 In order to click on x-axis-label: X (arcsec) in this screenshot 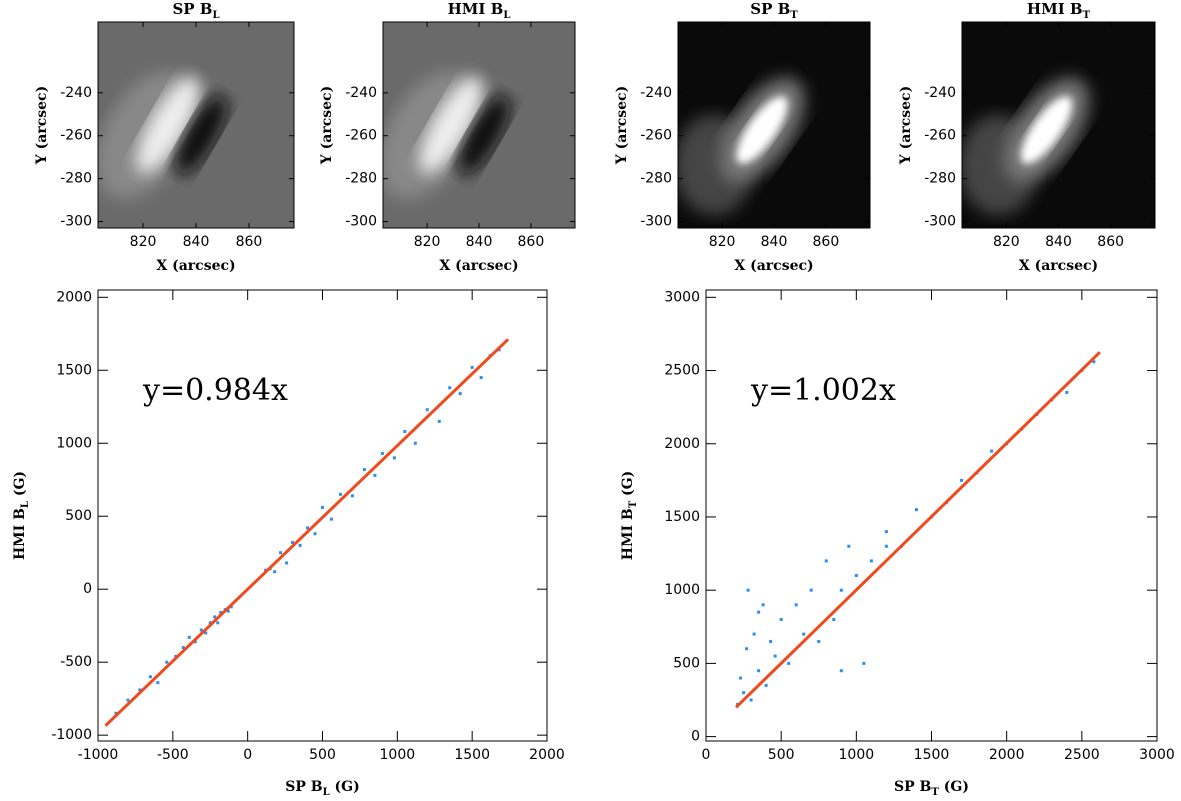, I will do `click(195, 266)`.